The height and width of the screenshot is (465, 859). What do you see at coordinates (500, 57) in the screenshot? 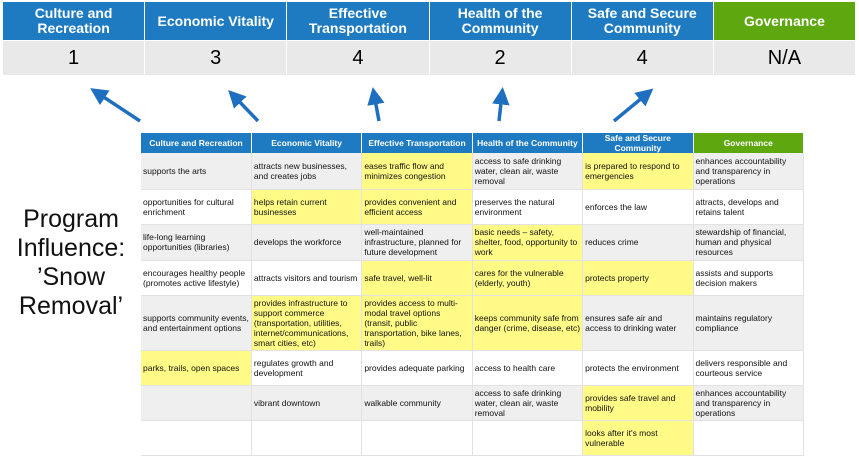
I see `score-value-health: 2` at bounding box center [500, 57].